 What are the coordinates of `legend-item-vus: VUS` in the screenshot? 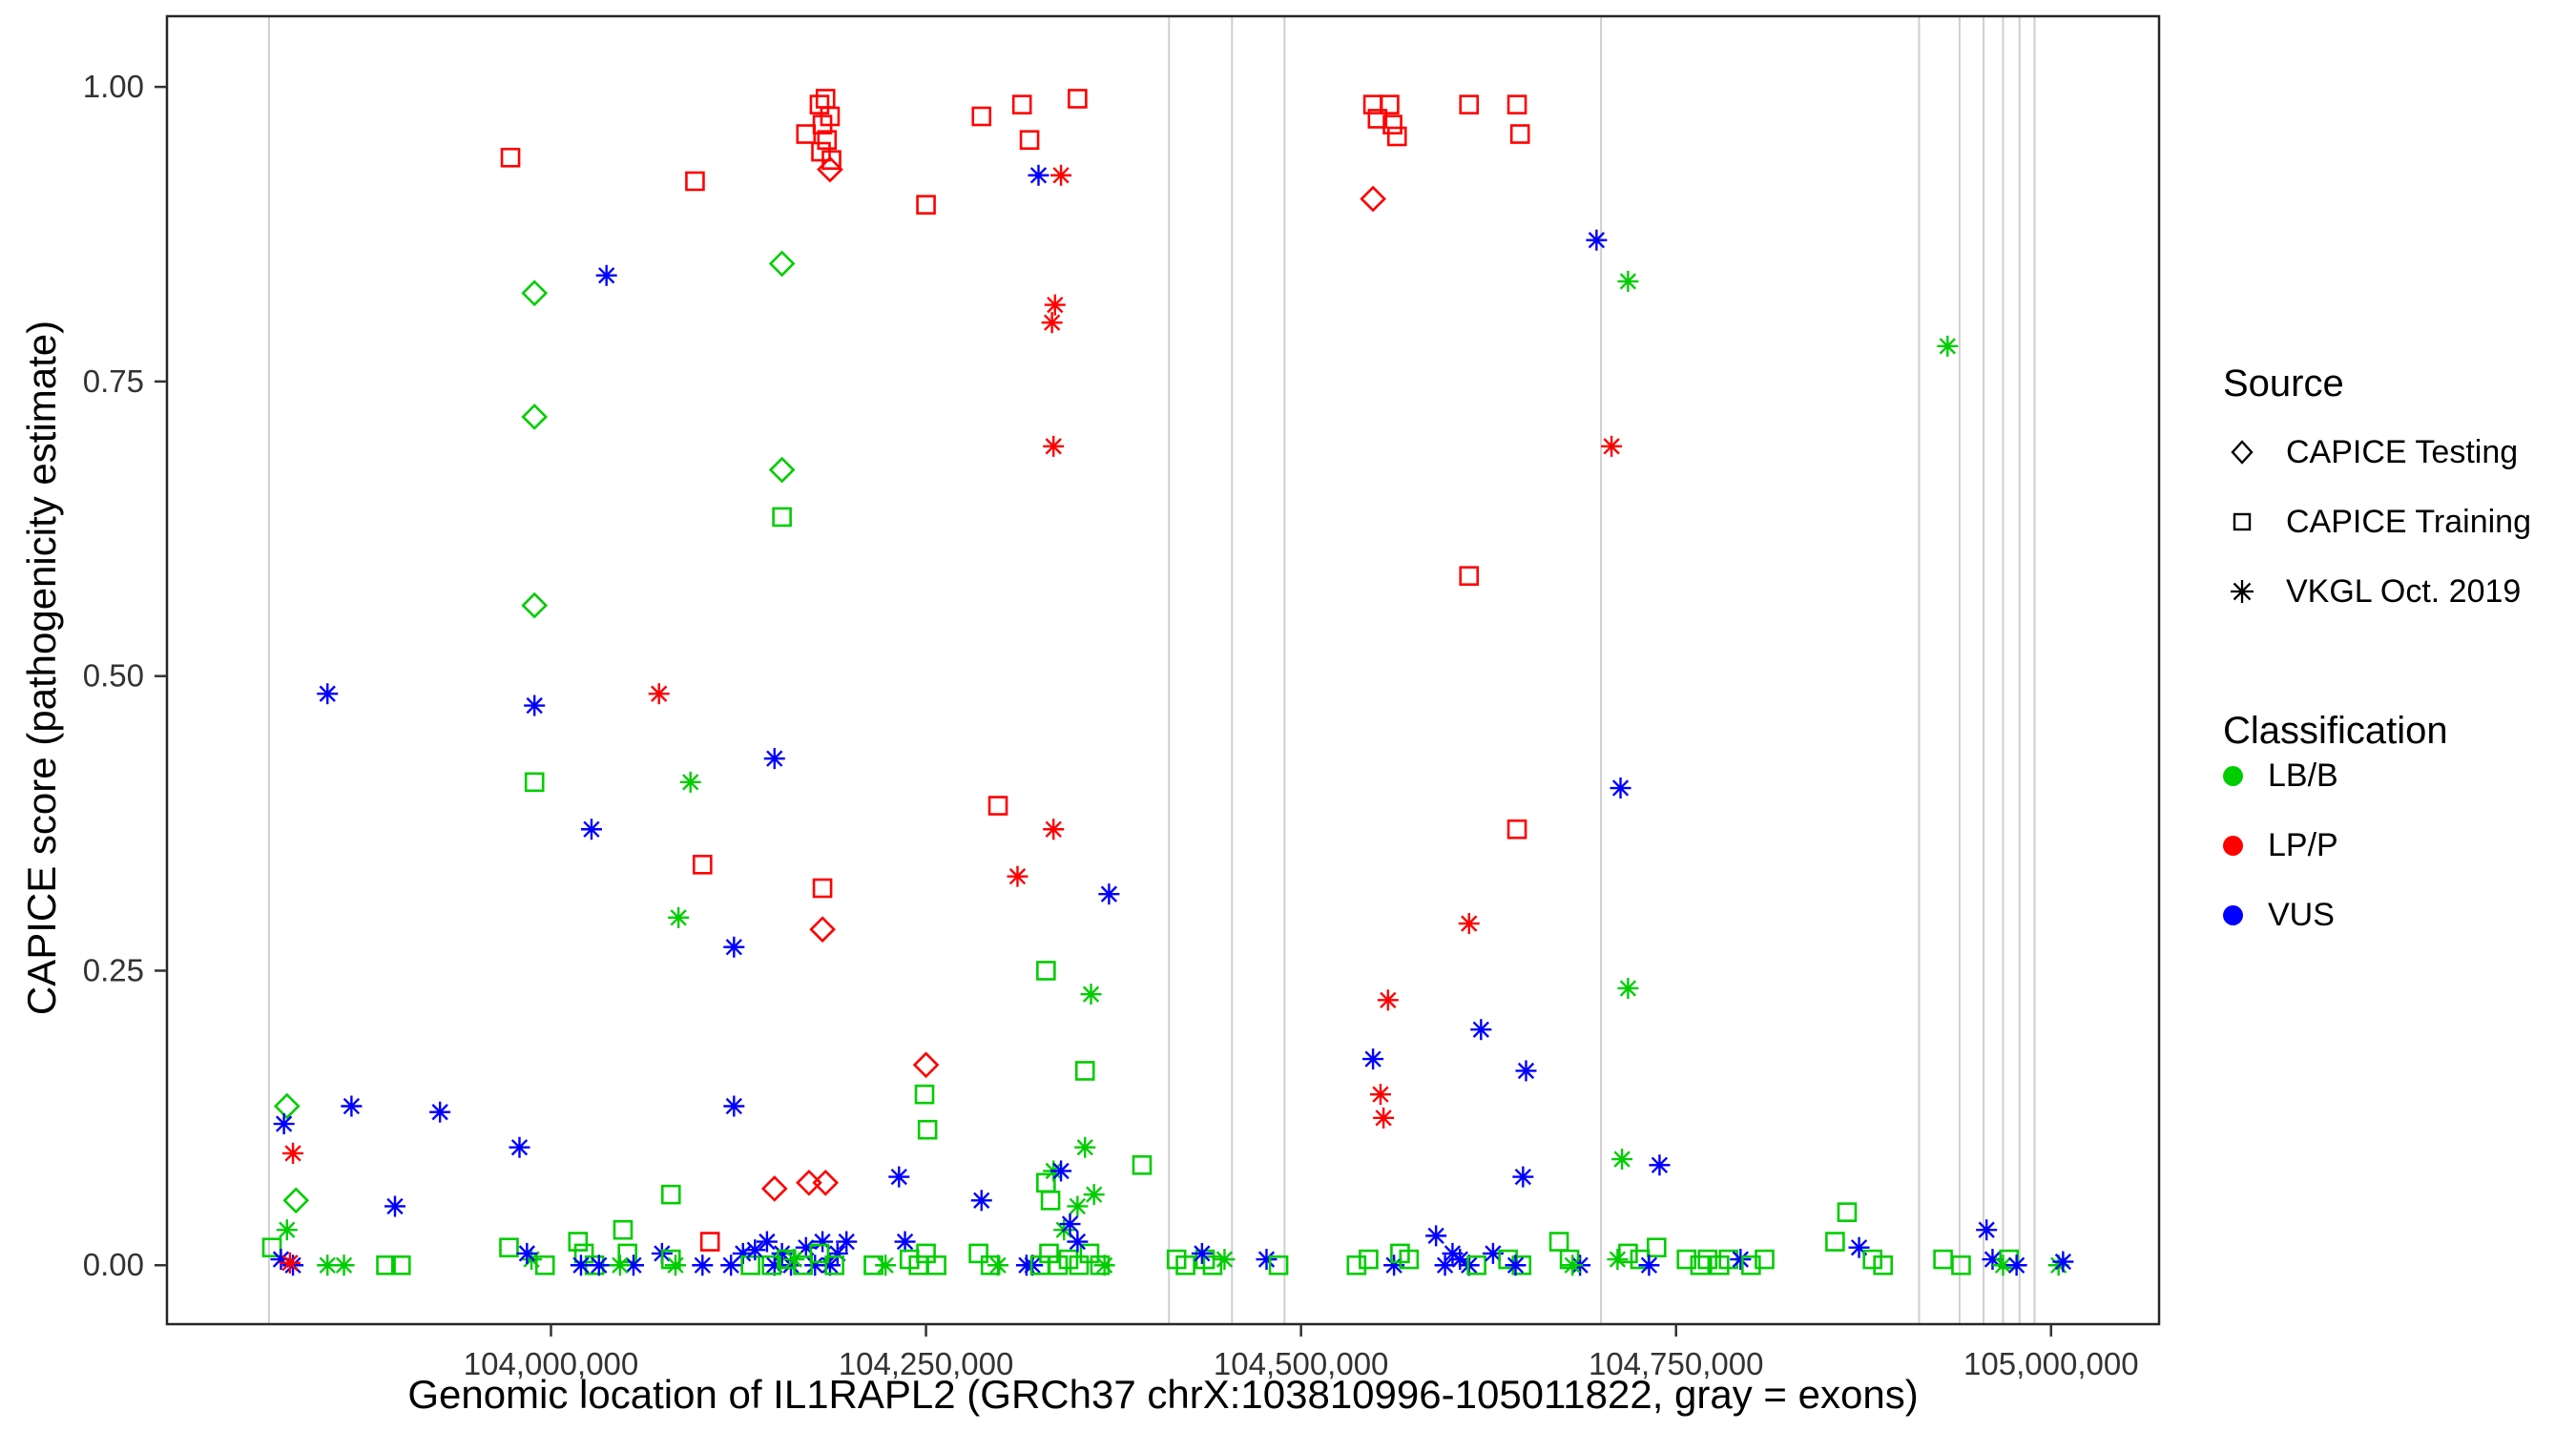 It's located at (2279, 915).